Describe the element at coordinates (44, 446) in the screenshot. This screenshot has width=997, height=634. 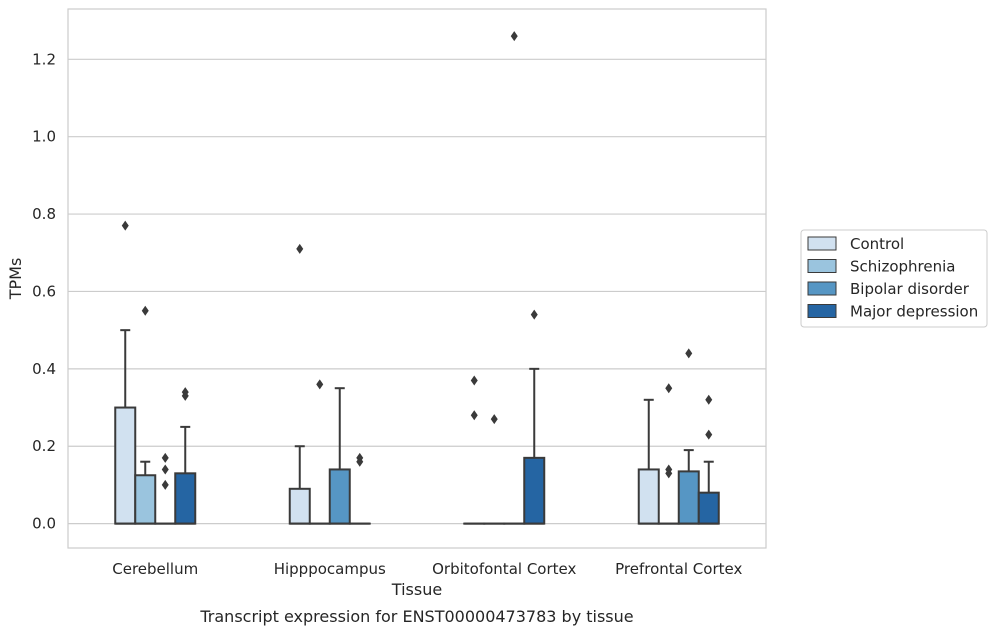
I see `y-tick-label: 0.2` at that location.